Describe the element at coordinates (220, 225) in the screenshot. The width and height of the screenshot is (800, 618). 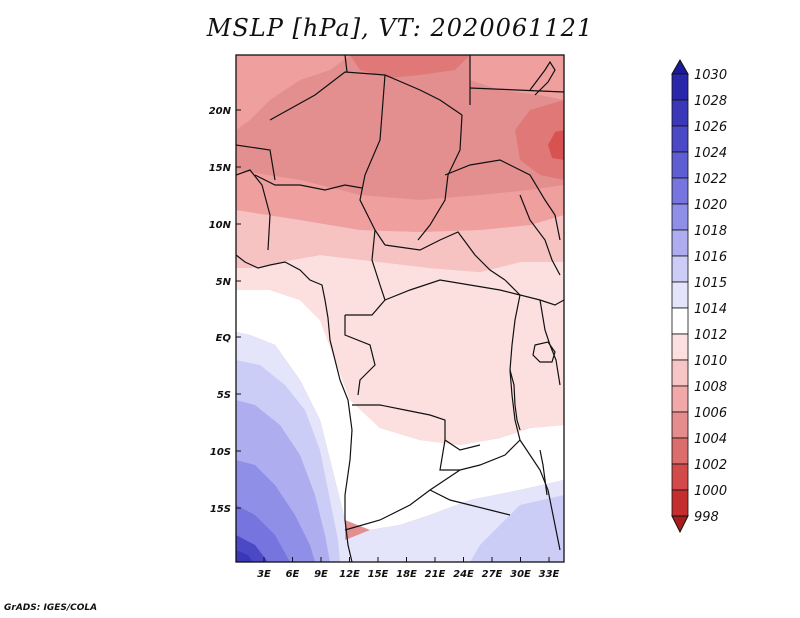
I see `lat-tick-label: 10N` at that location.